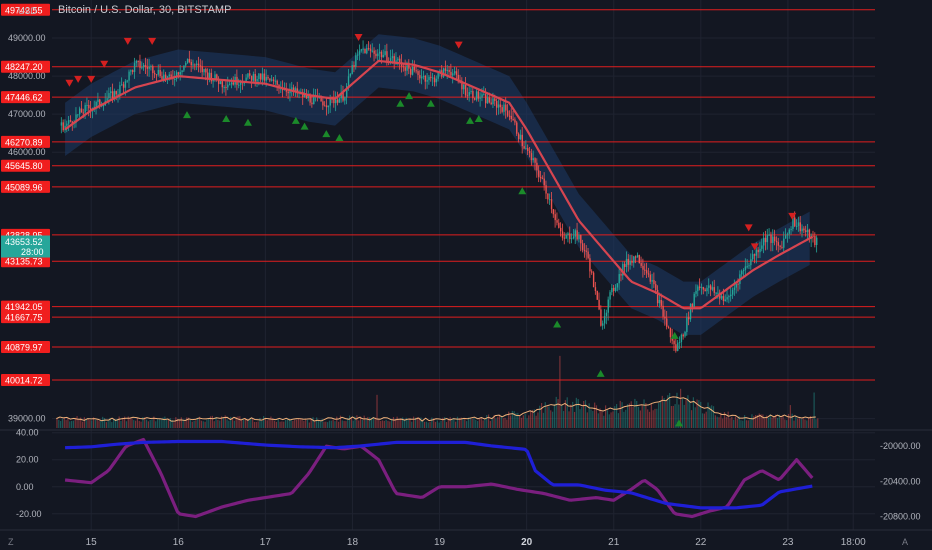 The width and height of the screenshot is (932, 550). Describe the element at coordinates (339, 137) in the screenshot. I see `buy-signal-arrow` at that location.